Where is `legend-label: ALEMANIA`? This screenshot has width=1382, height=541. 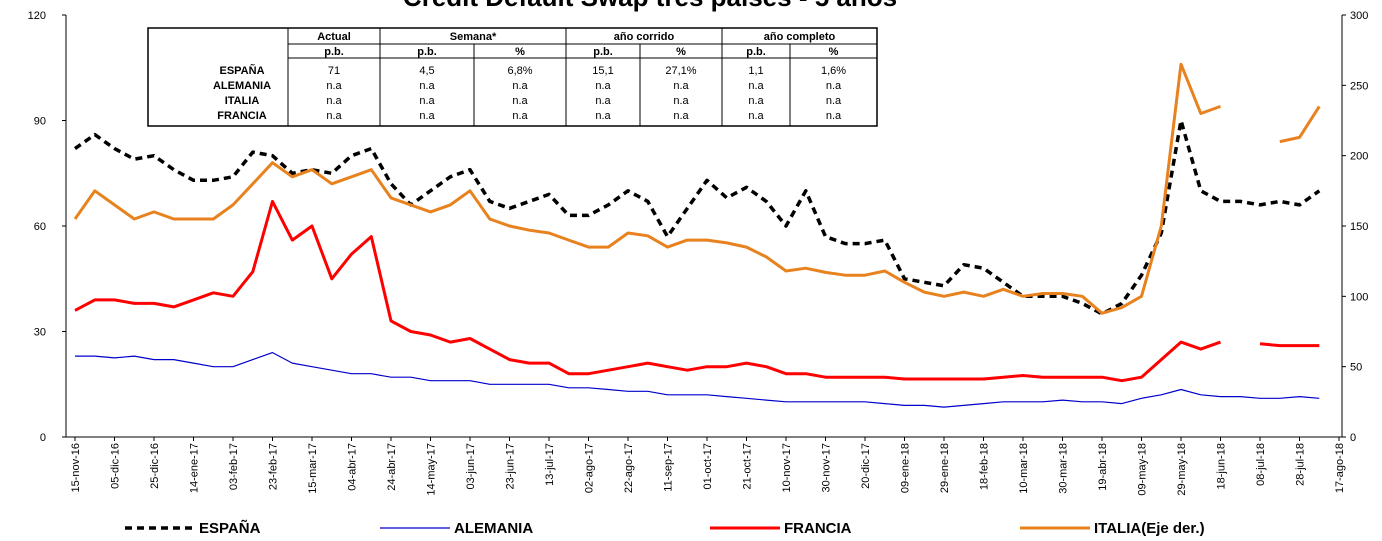
legend-label: ALEMANIA is located at coordinates (493, 528).